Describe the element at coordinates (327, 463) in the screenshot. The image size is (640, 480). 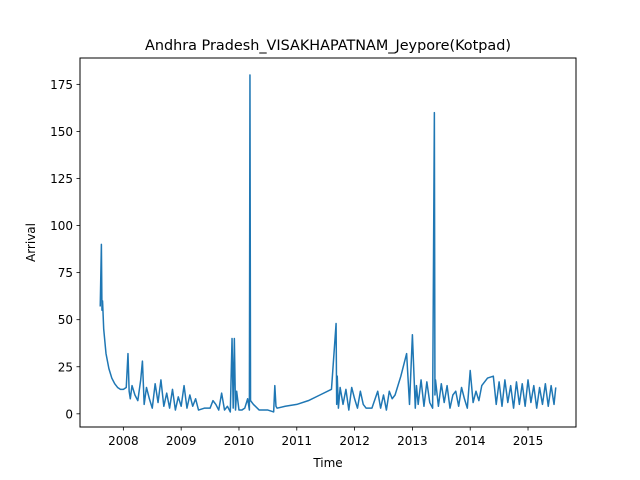
I see `x-axis-label: Time` at that location.